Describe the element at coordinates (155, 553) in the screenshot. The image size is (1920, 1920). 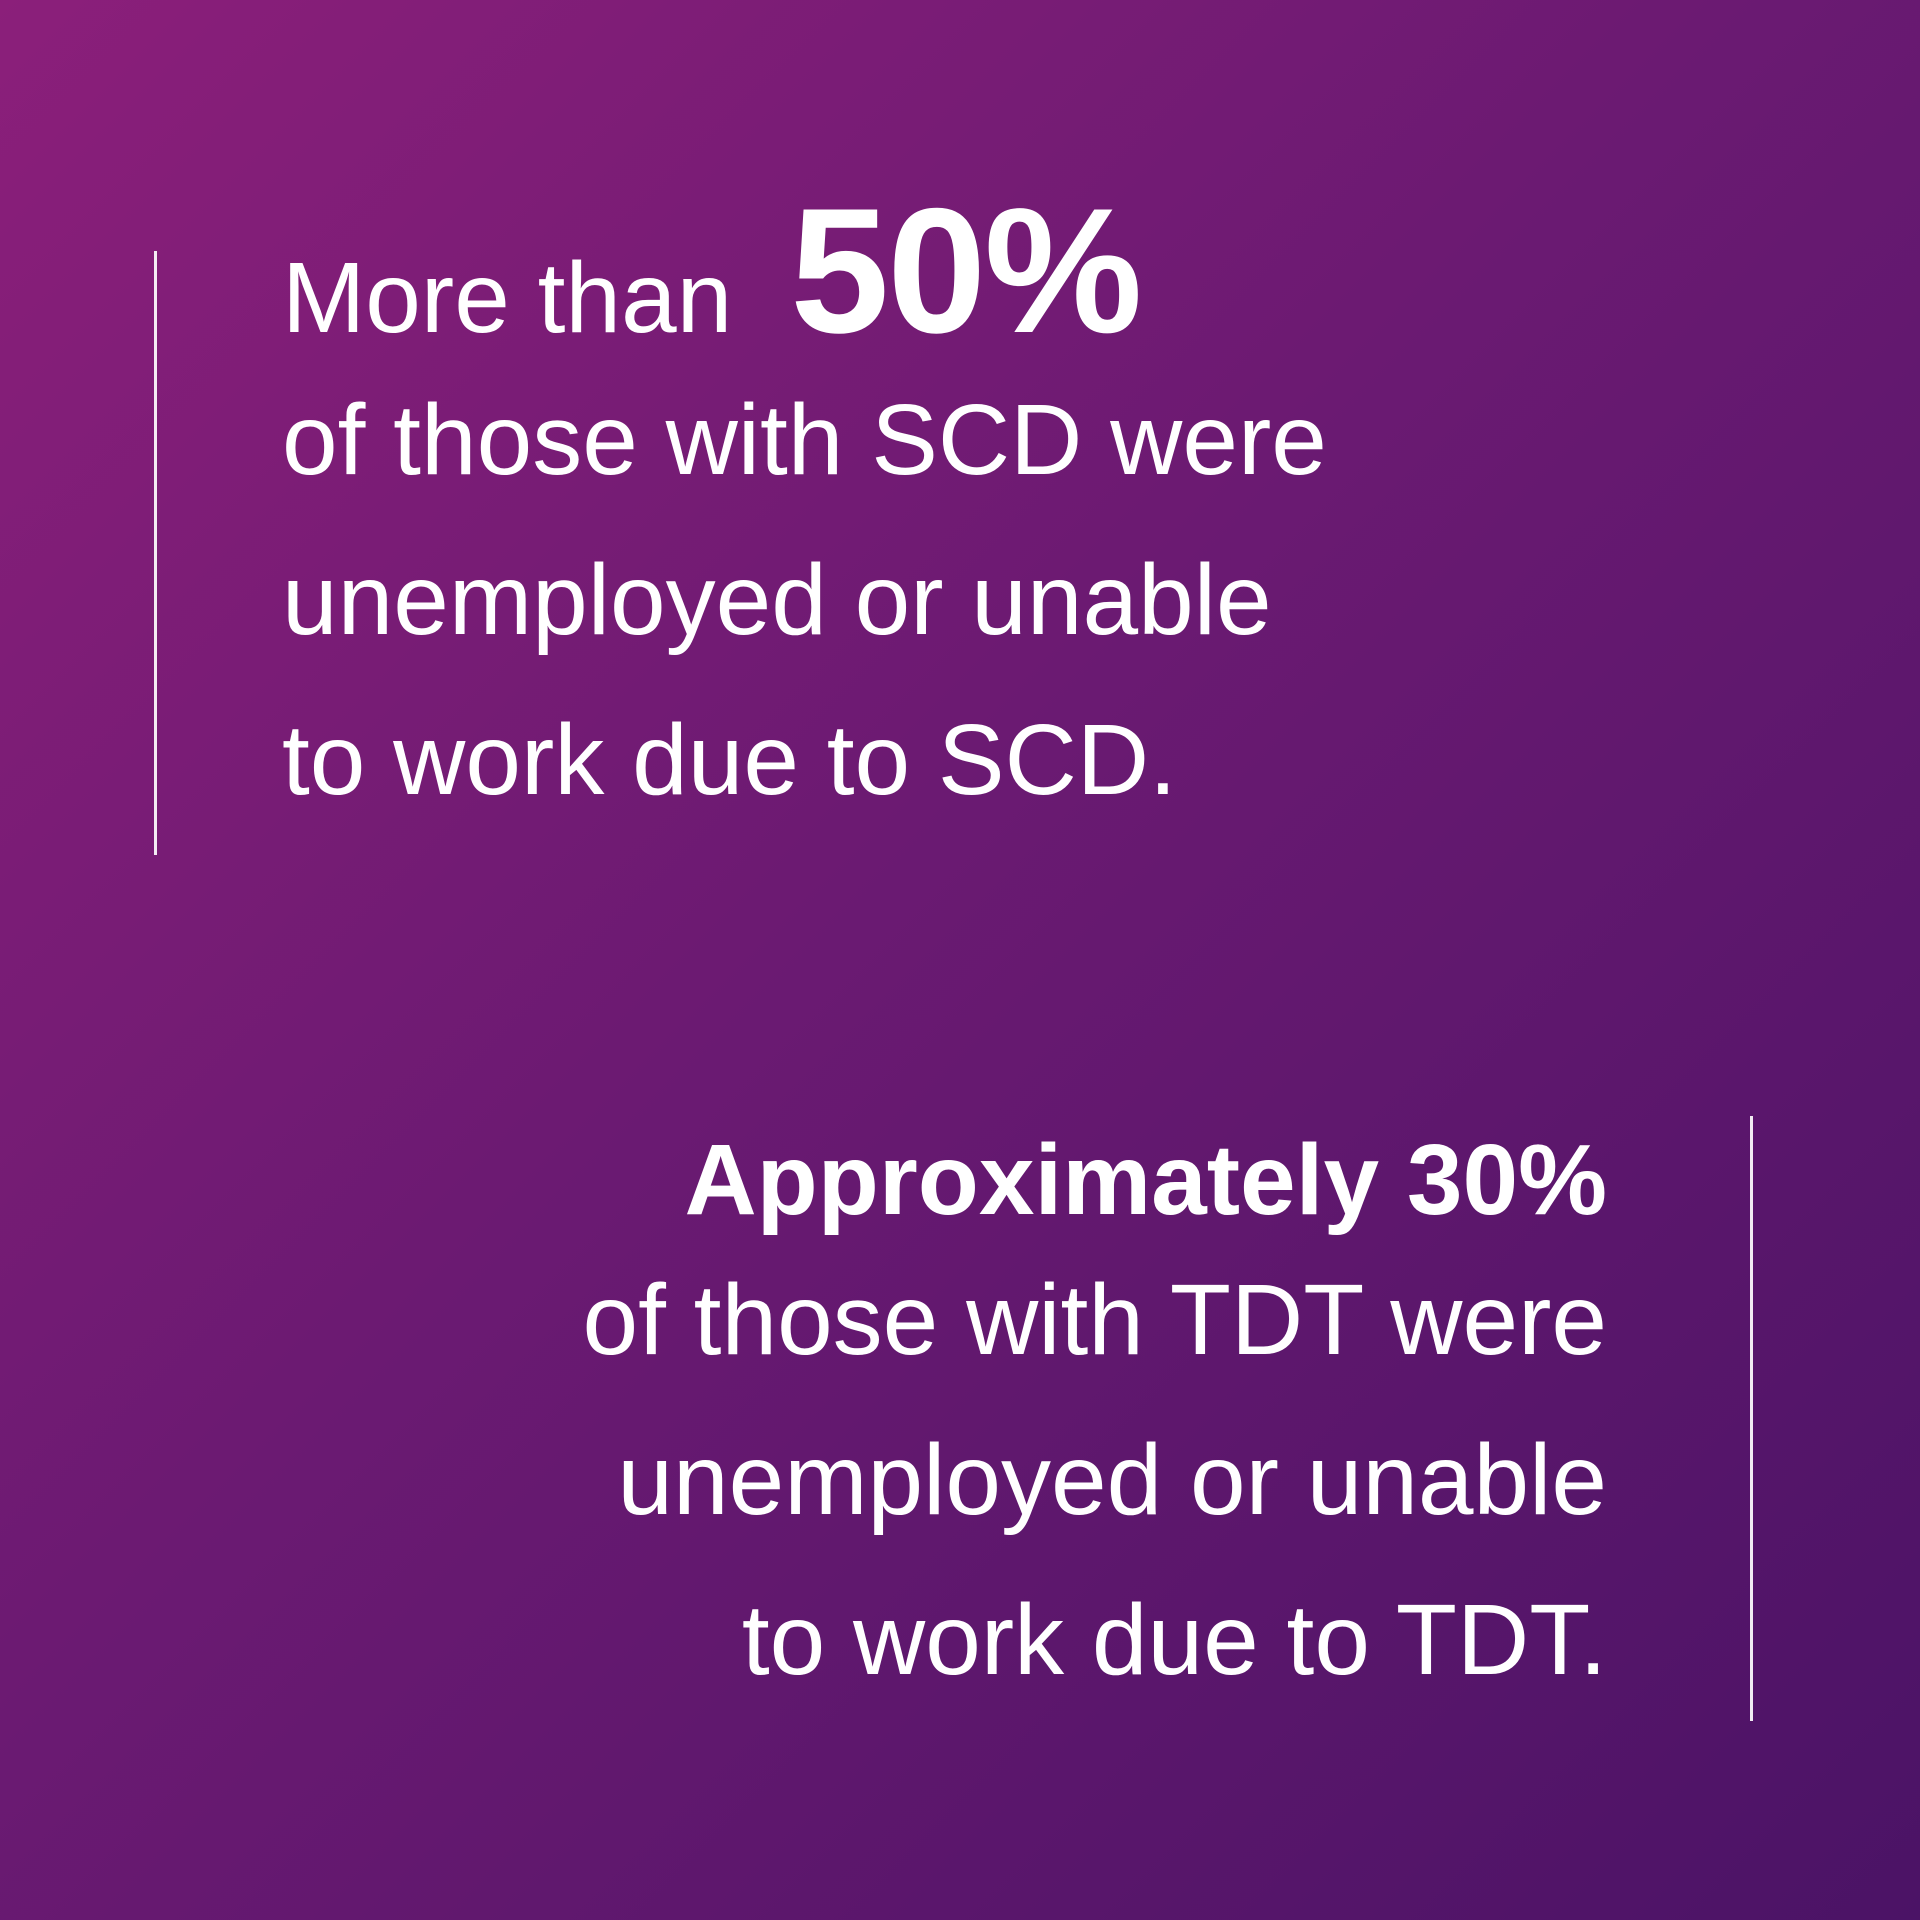
I see `left-divider` at that location.